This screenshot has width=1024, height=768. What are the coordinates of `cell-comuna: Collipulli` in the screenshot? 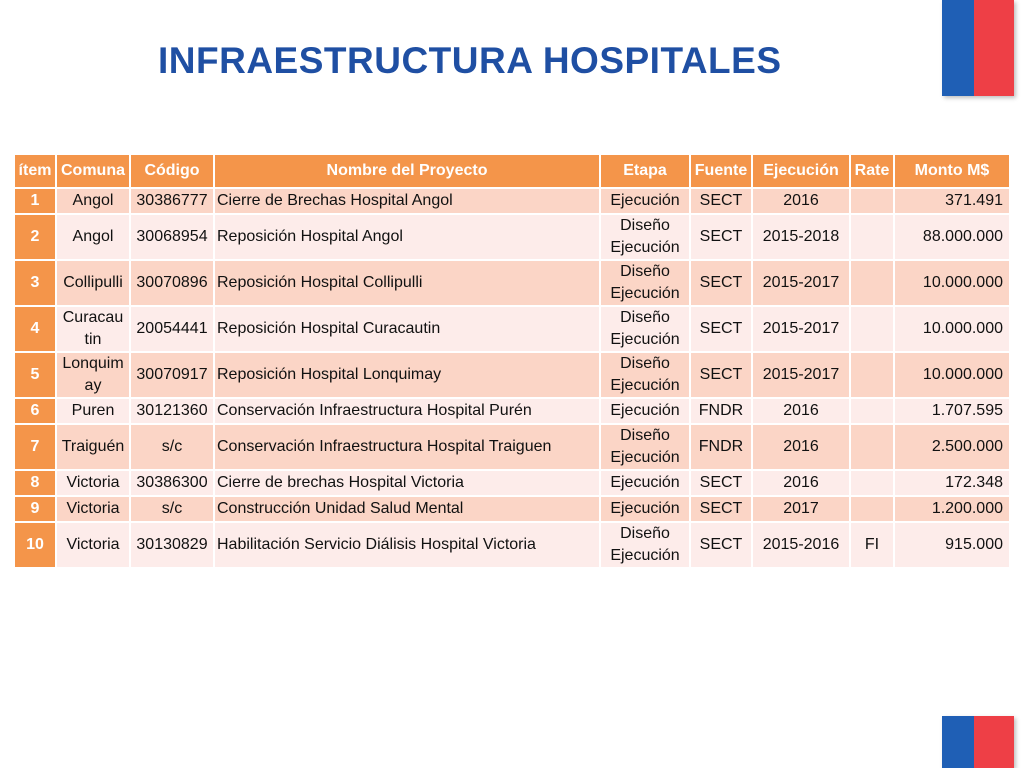 It's located at (93, 283).